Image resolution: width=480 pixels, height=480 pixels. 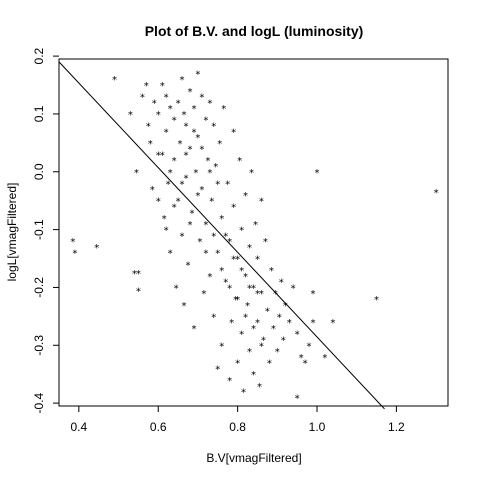 What do you see at coordinates (39, 287) in the screenshot?
I see `y-tick-label: -0.2` at bounding box center [39, 287].